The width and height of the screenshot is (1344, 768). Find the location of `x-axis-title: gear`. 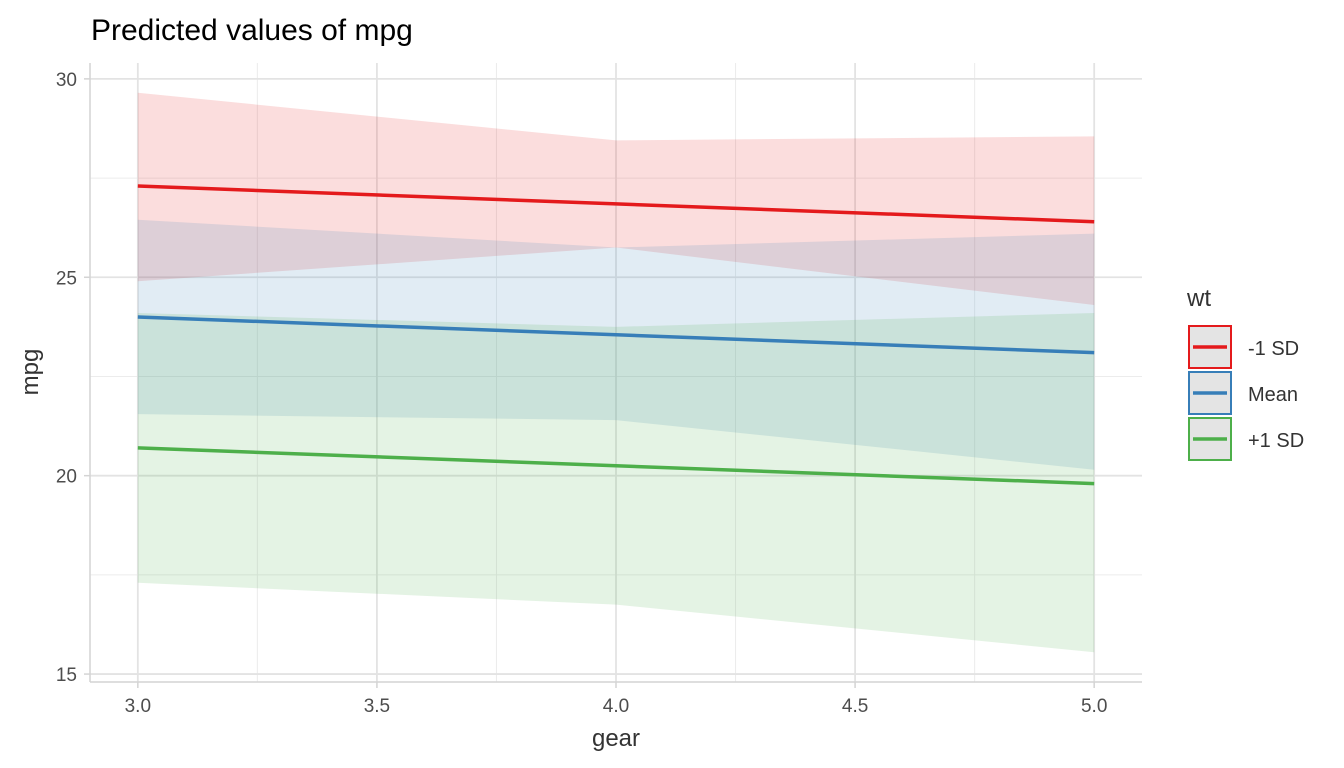

x-axis-title: gear is located at coordinates (616, 738).